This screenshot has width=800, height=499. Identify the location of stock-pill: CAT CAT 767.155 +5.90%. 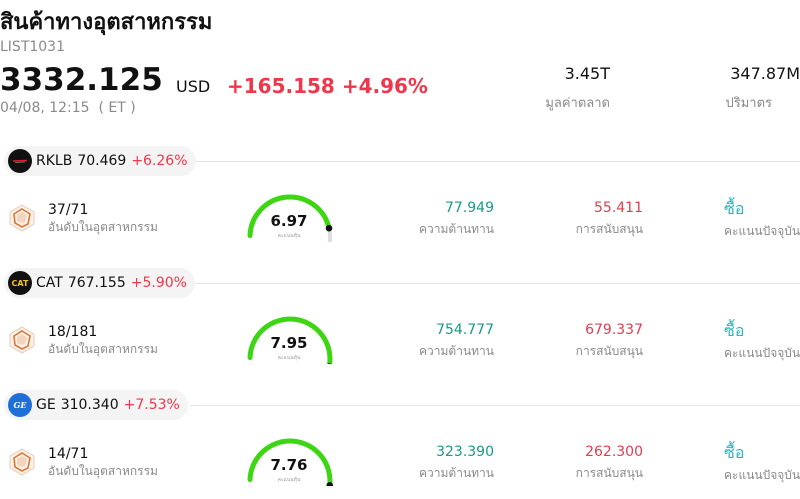
(99, 283).